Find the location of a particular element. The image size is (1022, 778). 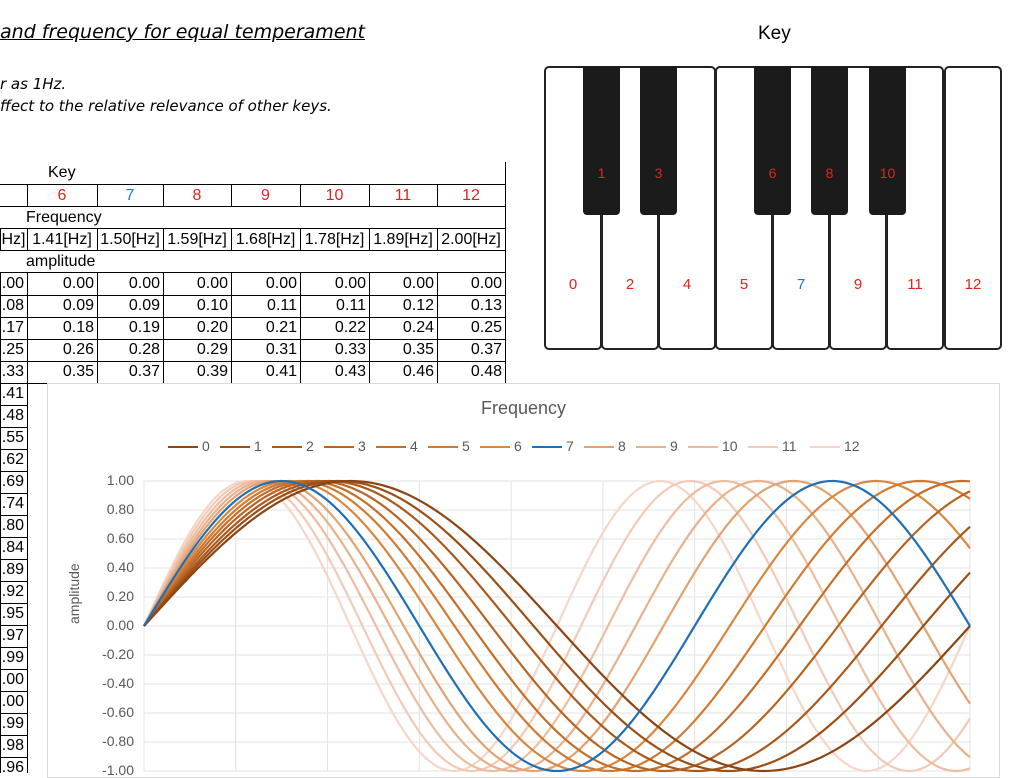

table-frequency-label: Frequency is located at coordinates (64, 217).